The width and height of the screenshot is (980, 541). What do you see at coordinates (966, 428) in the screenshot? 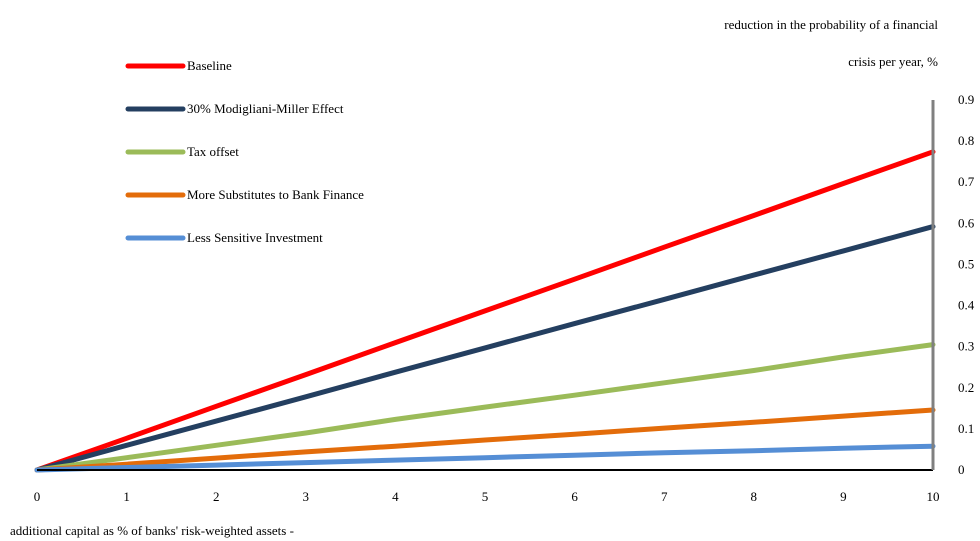
I see `y-tick-label: 0.1` at bounding box center [966, 428].